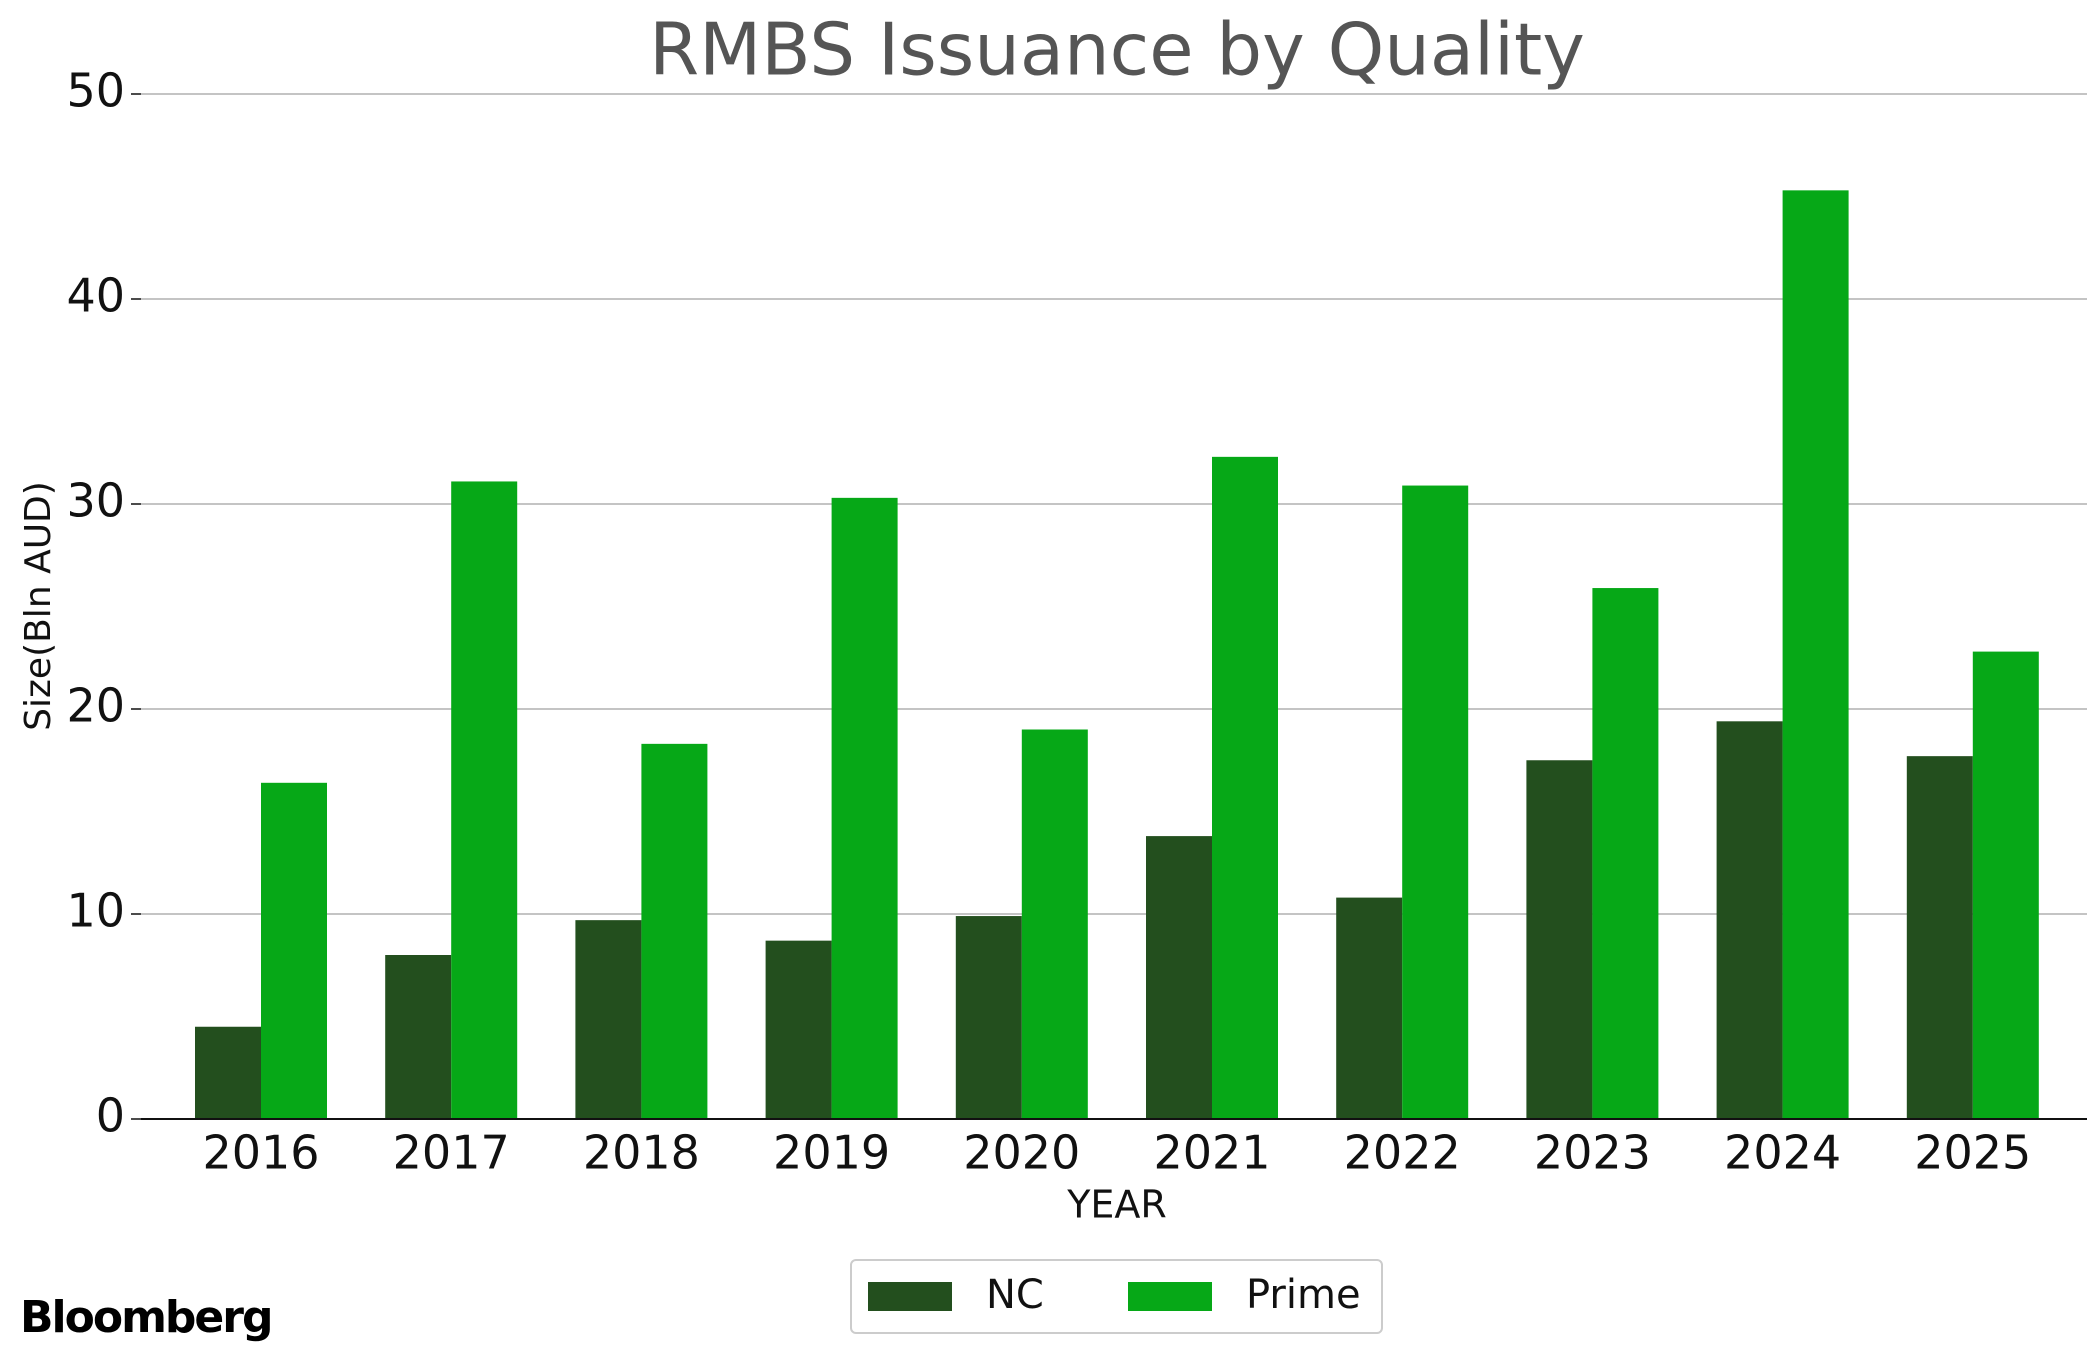 This screenshot has height=1350, width=2100. Describe the element at coordinates (1402, 1153) in the screenshot. I see `x-tick-label: 2022` at that location.